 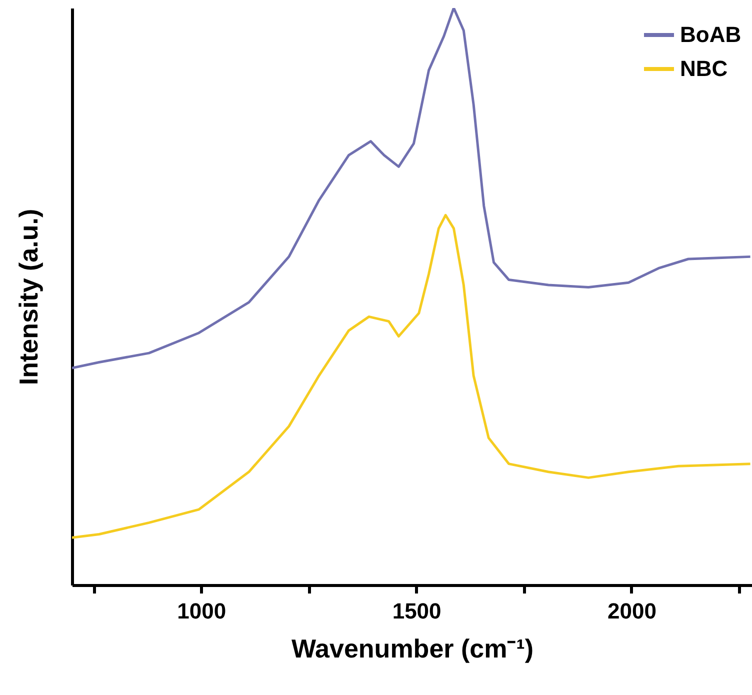 What do you see at coordinates (632, 611) in the screenshot?
I see `x-tick-label: 2000` at bounding box center [632, 611].